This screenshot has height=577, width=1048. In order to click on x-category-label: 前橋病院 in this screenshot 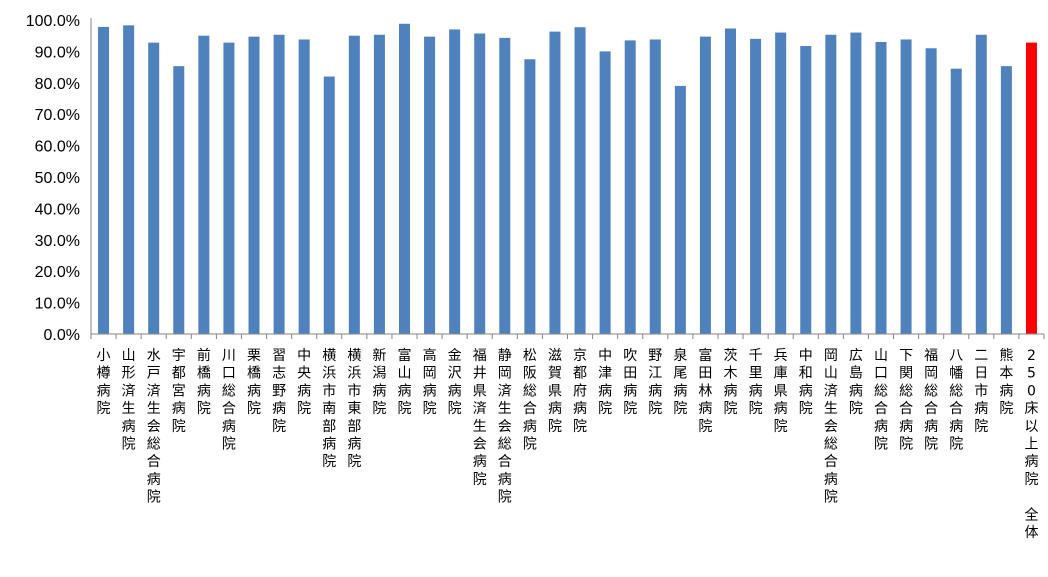, I will do `click(204, 382)`.